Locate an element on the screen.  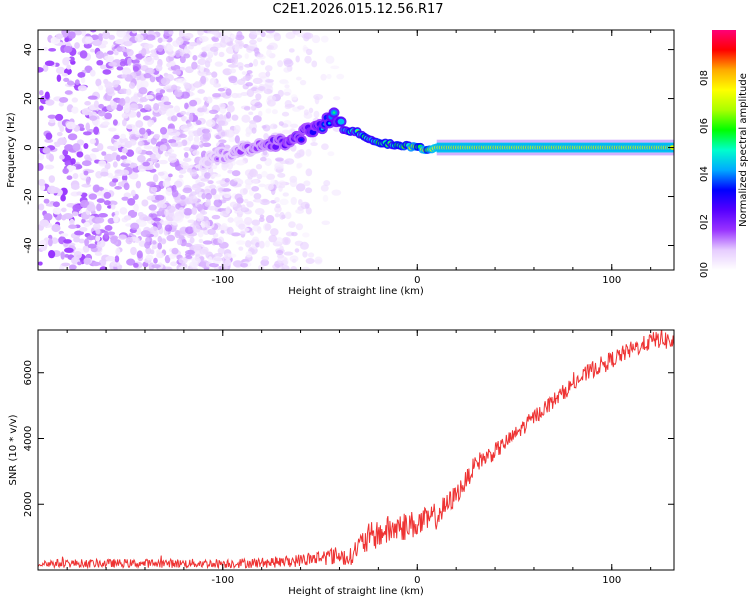
colorbar-gradient is located at coordinates (724, 150).